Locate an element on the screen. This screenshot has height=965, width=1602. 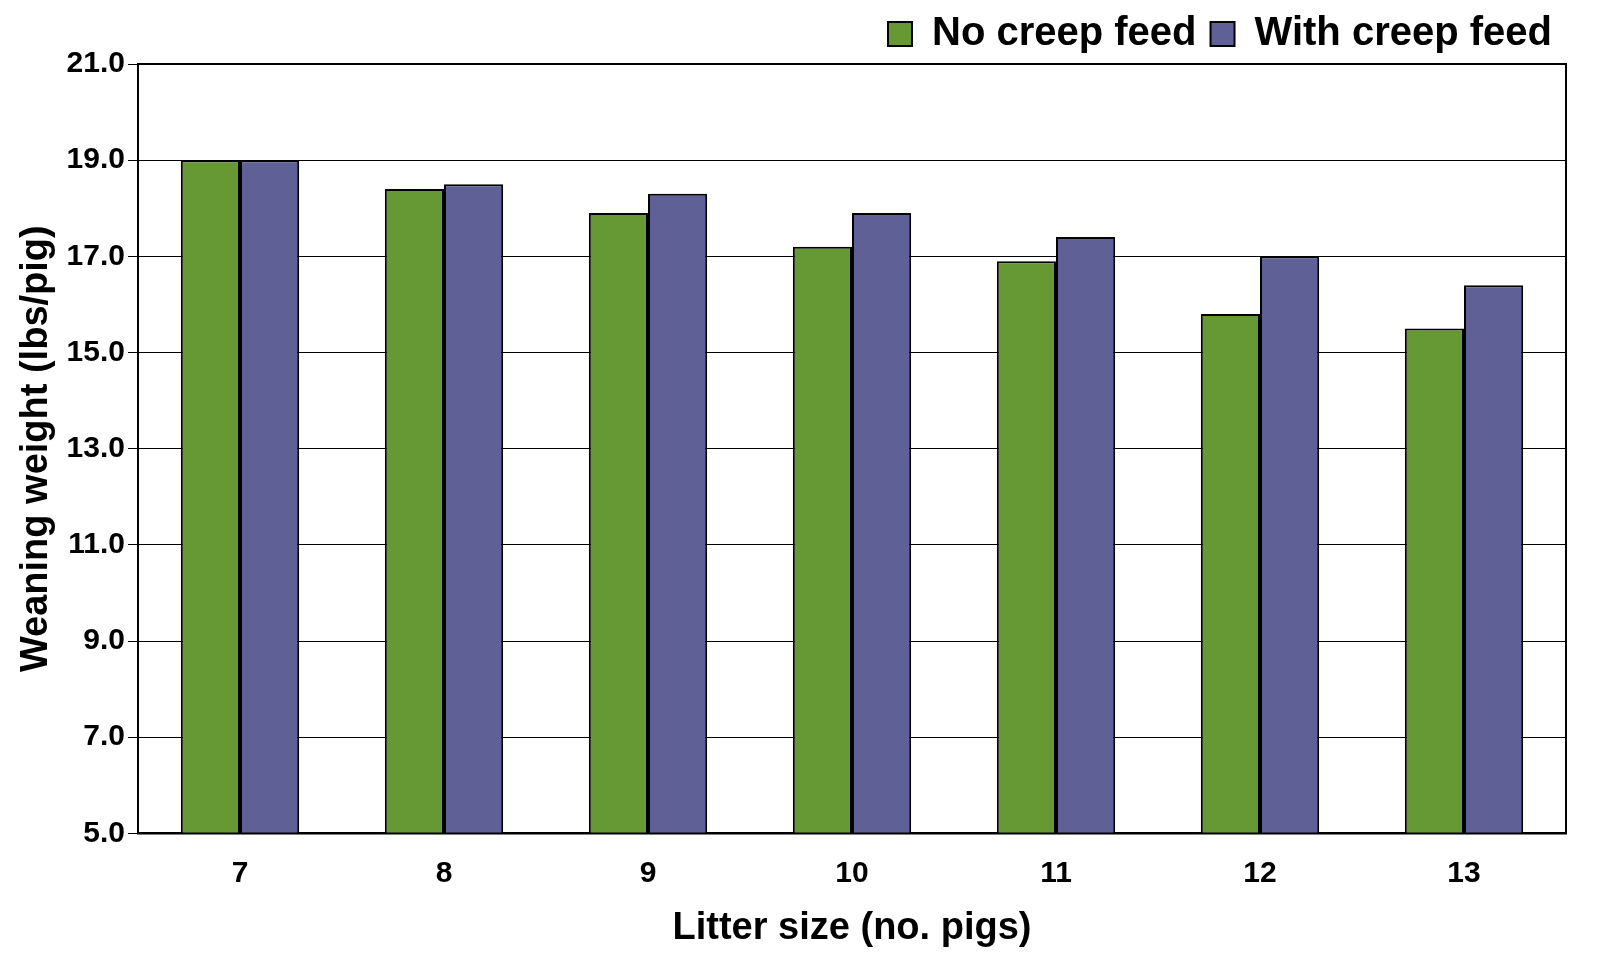
x-tick-label: 10 is located at coordinates (852, 871).